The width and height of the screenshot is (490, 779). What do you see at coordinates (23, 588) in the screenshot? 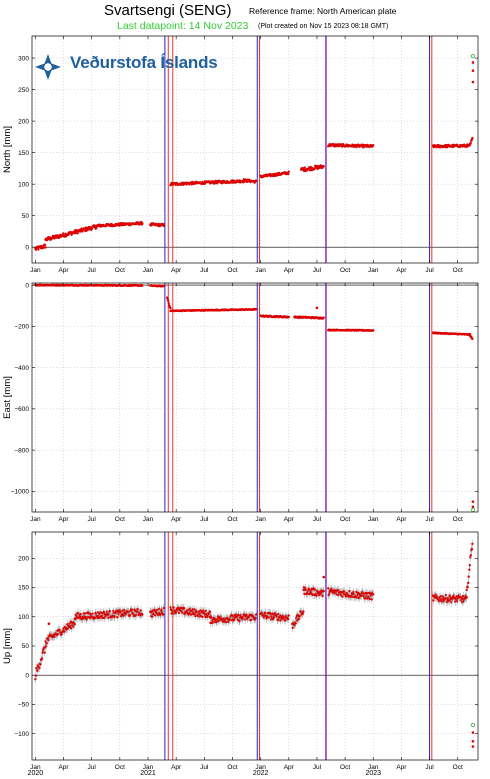
I see `y-tick-label: 150` at bounding box center [23, 588].